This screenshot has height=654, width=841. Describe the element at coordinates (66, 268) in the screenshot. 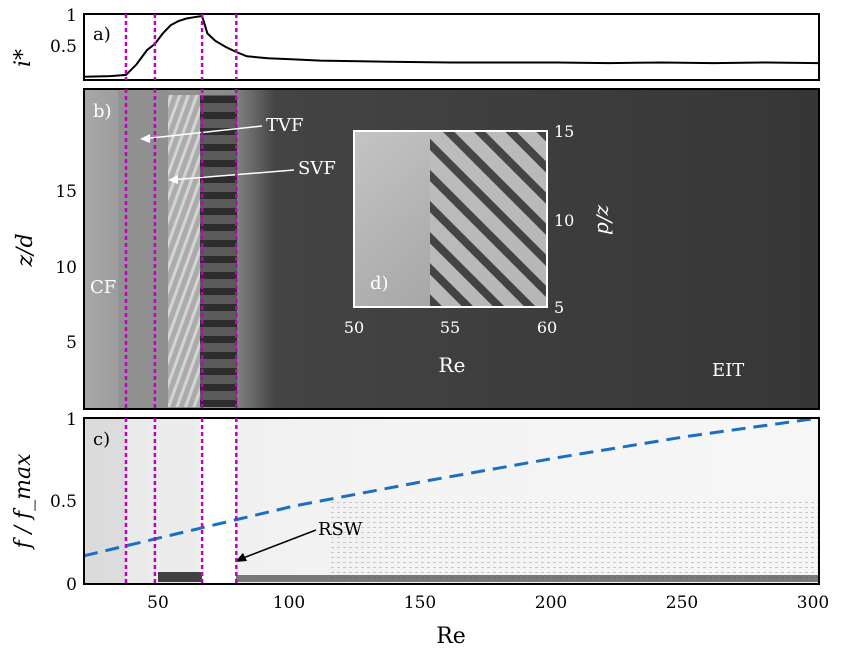

I see `panel-b-ytick-10: 10` at that location.